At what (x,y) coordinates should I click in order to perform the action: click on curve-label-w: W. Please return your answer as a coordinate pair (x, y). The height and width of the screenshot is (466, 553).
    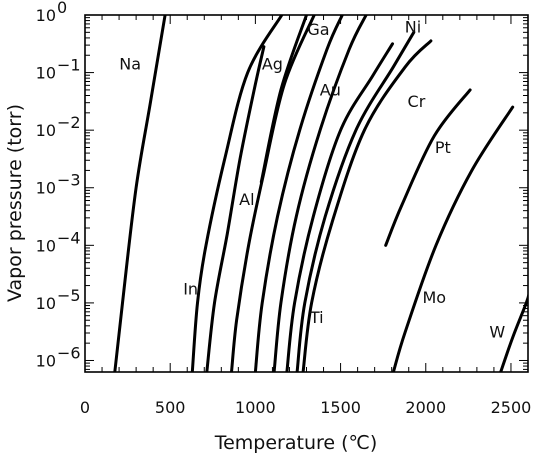
    Looking at the image, I should click on (497, 331).